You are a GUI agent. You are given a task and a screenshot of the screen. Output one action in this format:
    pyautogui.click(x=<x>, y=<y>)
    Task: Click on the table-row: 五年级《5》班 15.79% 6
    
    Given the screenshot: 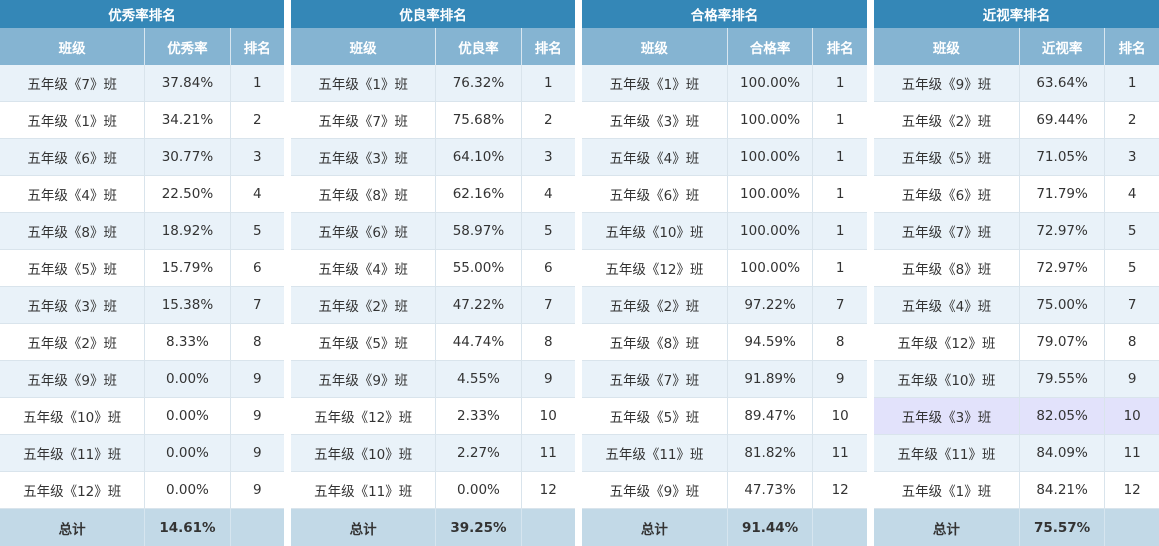 What is the action you would take?
    pyautogui.click(x=142, y=268)
    